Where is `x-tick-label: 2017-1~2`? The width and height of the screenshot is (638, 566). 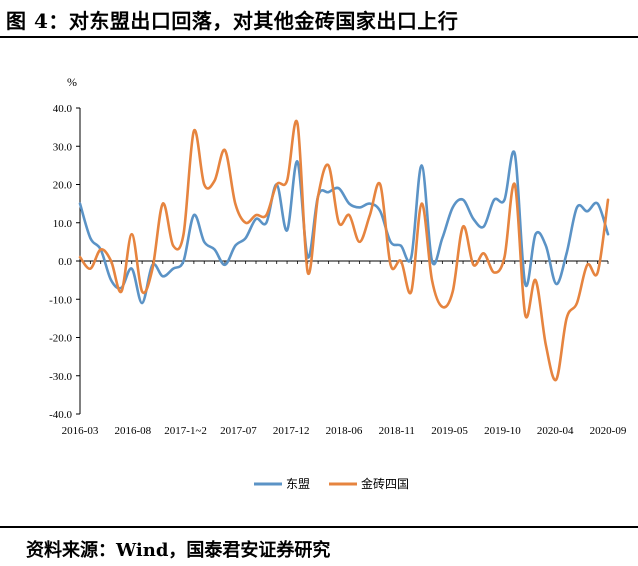 x-tick-label: 2017-1~2 is located at coordinates (185, 431).